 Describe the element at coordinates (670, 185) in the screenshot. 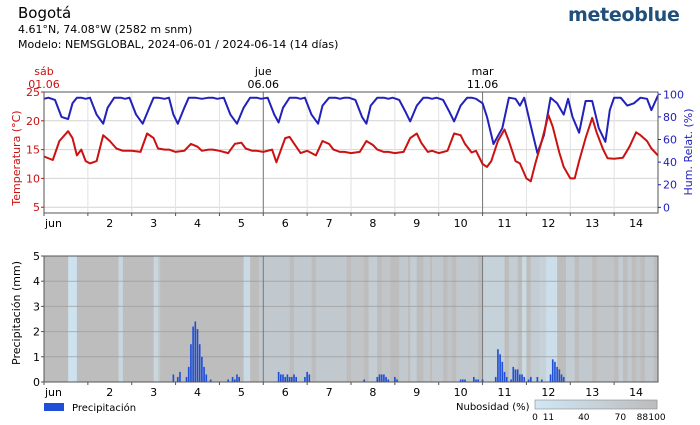

I see `humidity-tick-label: 20` at that location.